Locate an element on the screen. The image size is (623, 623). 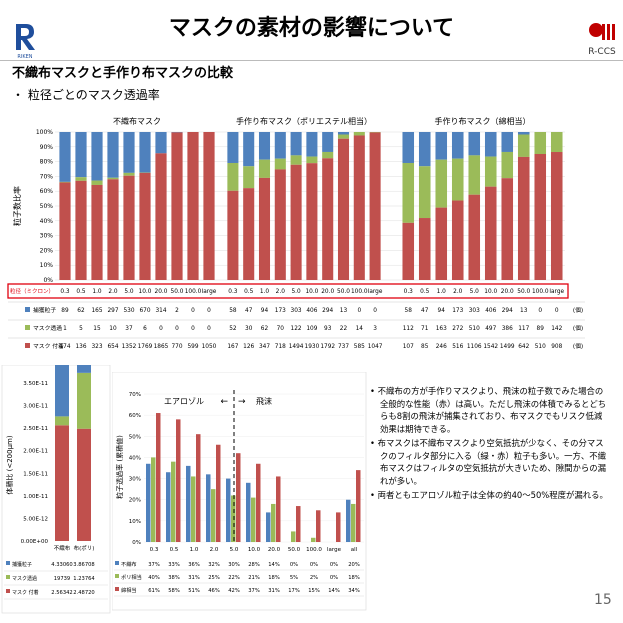
size-label: 20.0 is located at coordinates (507, 292).